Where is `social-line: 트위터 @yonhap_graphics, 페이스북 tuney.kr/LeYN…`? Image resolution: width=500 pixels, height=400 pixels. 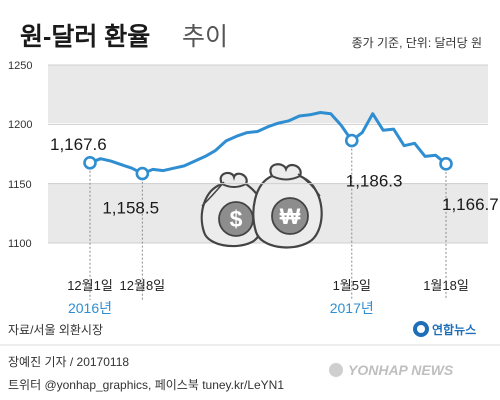
social-line: 트위터 @yonhap_graphics, 페이스북 tuney.kr/LeYN… is located at coordinates (146, 385).